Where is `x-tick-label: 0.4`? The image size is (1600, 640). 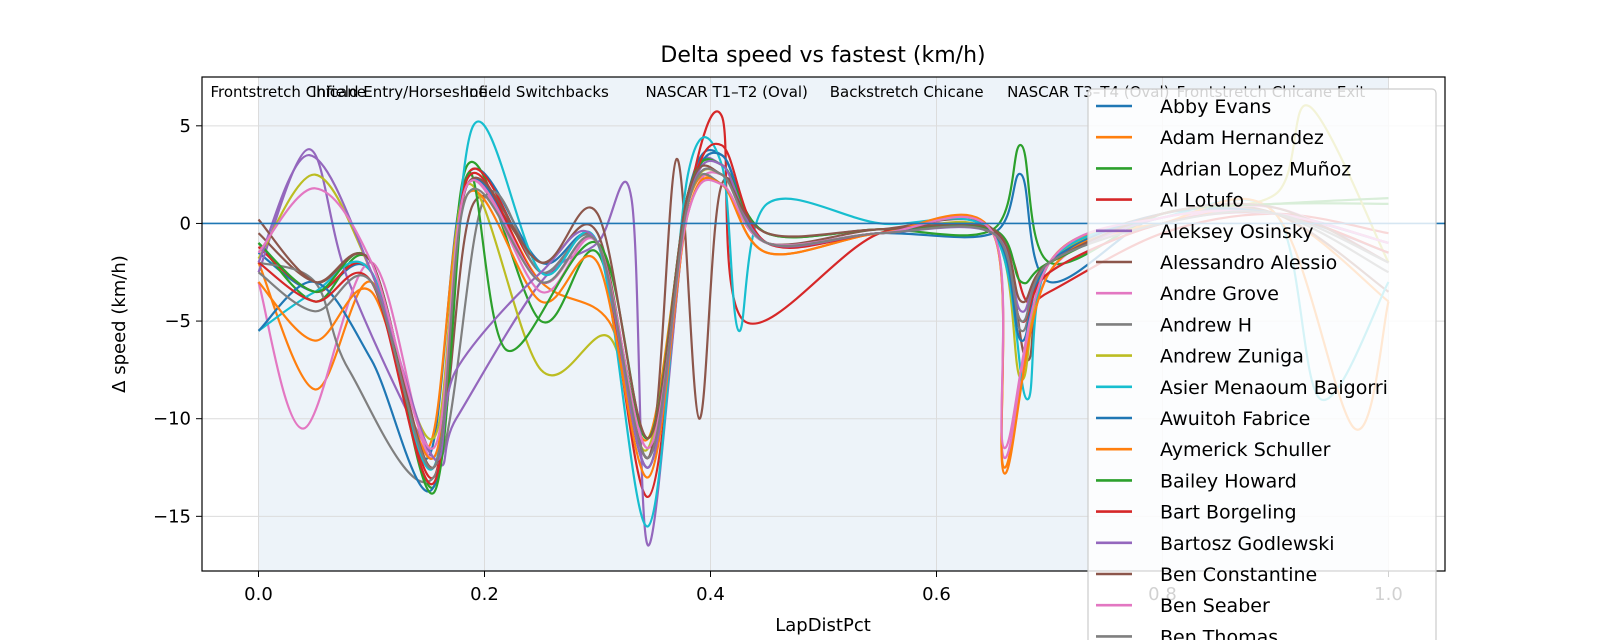
x-tick-label: 0.4 is located at coordinates (710, 594).